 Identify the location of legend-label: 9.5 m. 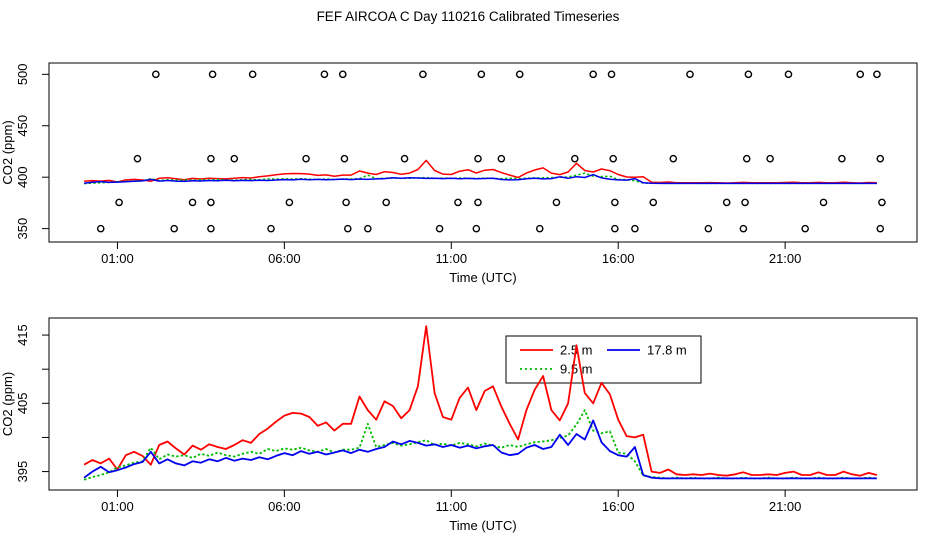
(576, 369).